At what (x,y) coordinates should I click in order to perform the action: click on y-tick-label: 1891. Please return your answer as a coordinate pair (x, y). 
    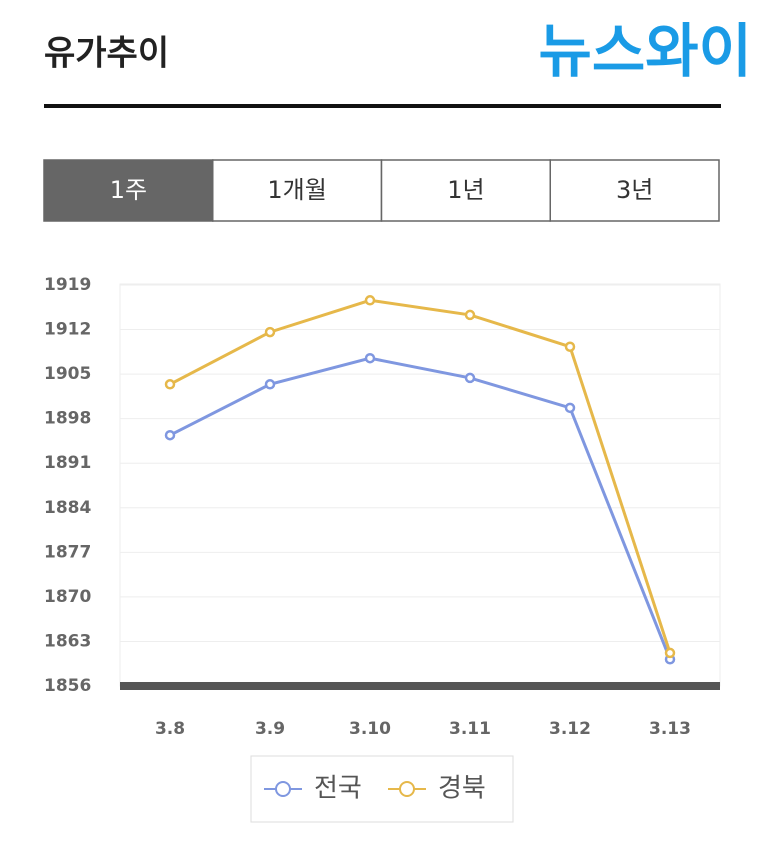
    Looking at the image, I should click on (67, 463).